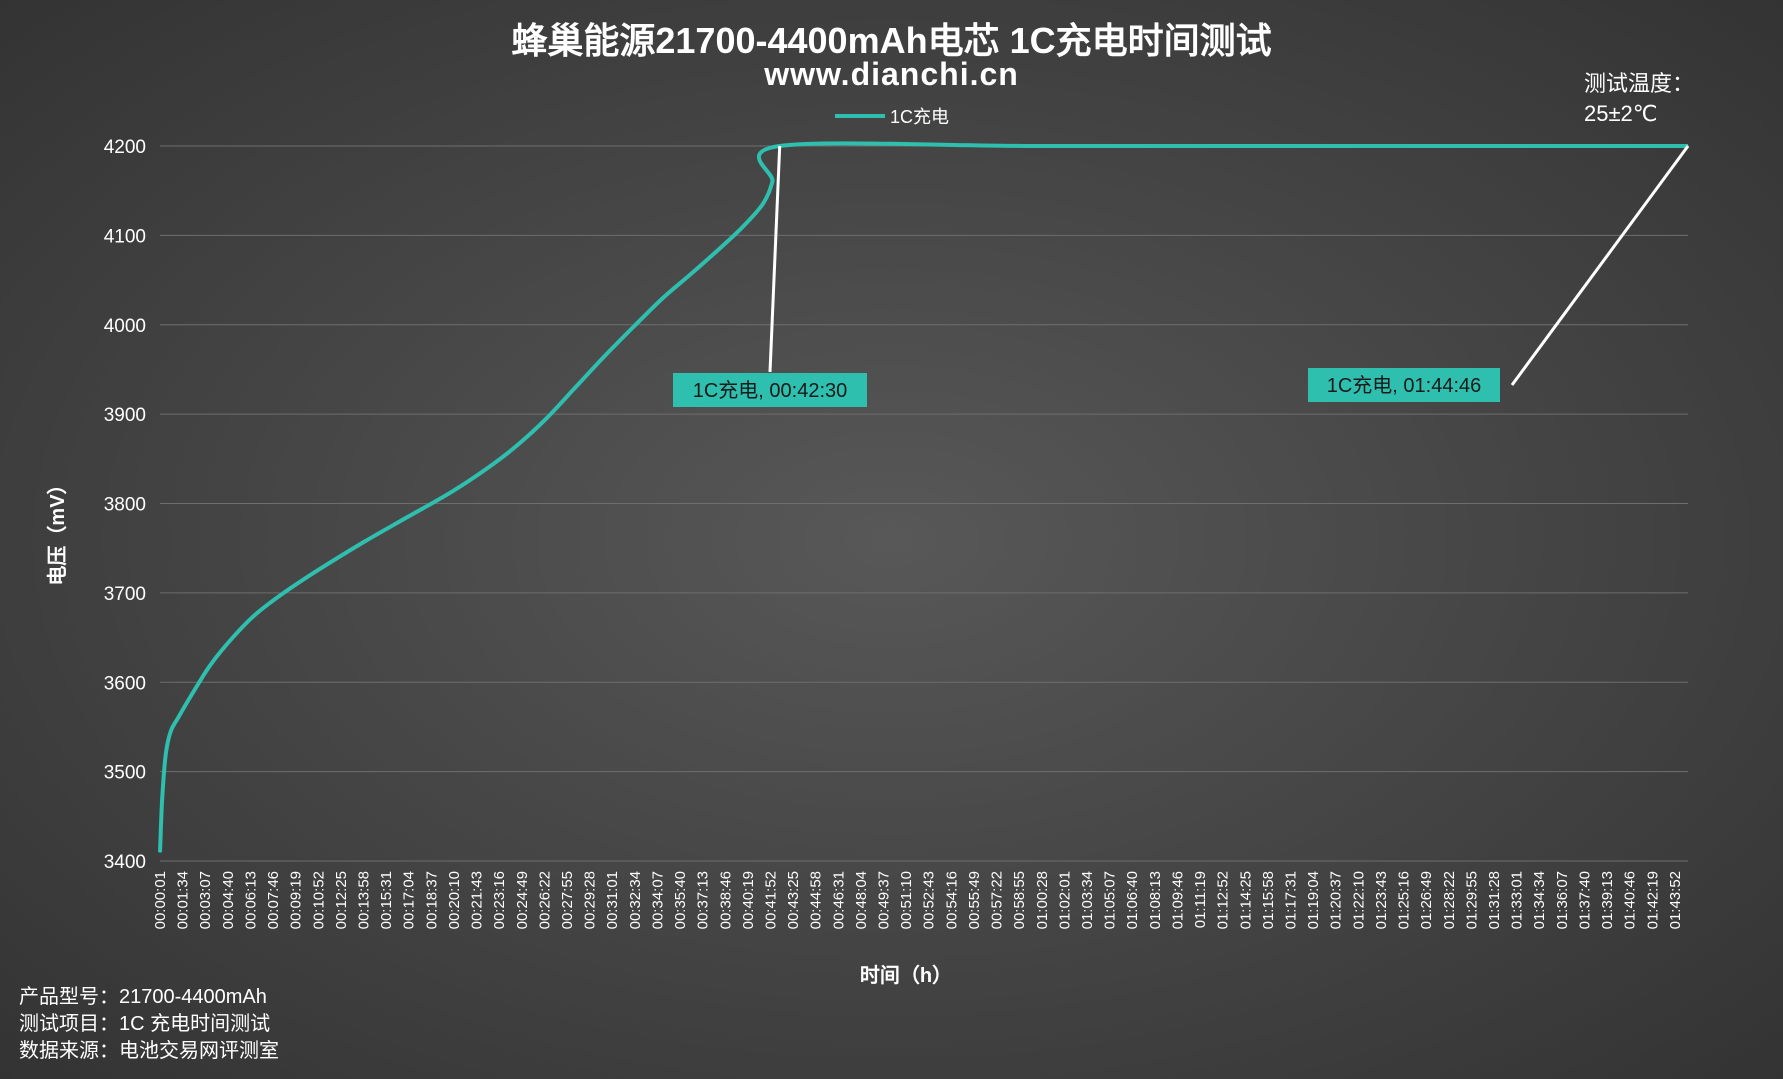 Image resolution: width=1783 pixels, height=1079 pixels. What do you see at coordinates (657, 900) in the screenshot?
I see `x-tick-label: 00:34:07` at bounding box center [657, 900].